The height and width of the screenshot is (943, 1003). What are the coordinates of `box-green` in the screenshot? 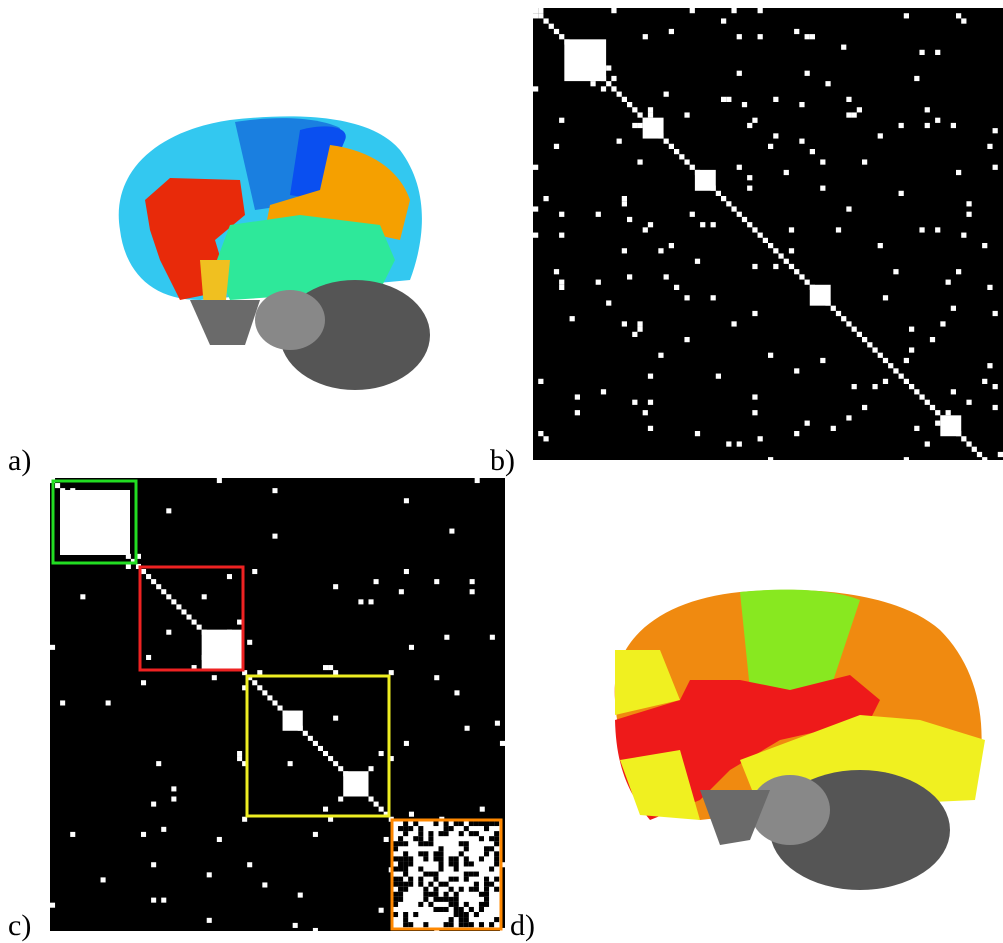 It's located at (94, 522).